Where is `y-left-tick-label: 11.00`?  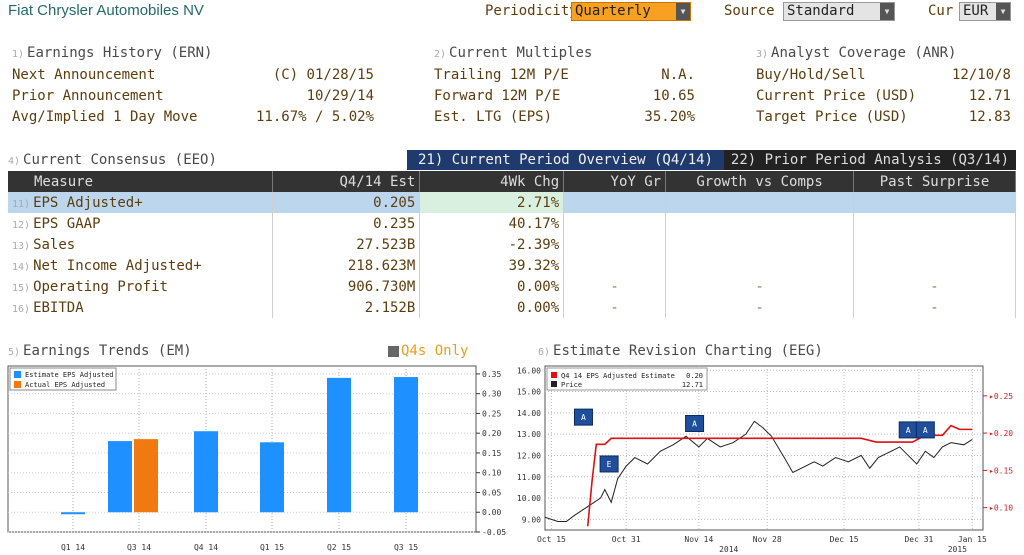 y-left-tick-label: 11.00 is located at coordinates (529, 477).